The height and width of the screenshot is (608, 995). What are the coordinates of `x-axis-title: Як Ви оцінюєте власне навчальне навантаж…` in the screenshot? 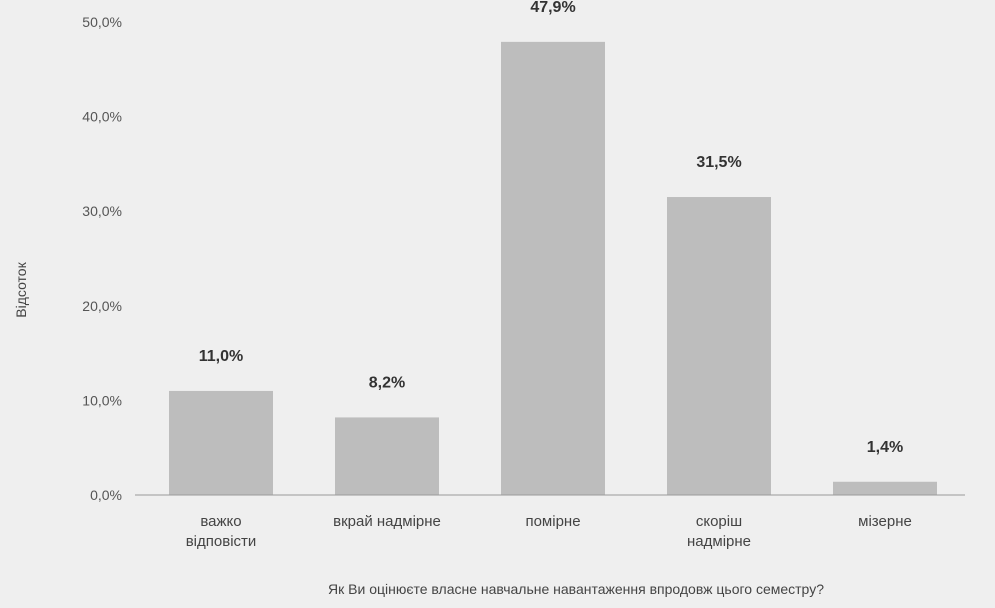 It's located at (576, 589).